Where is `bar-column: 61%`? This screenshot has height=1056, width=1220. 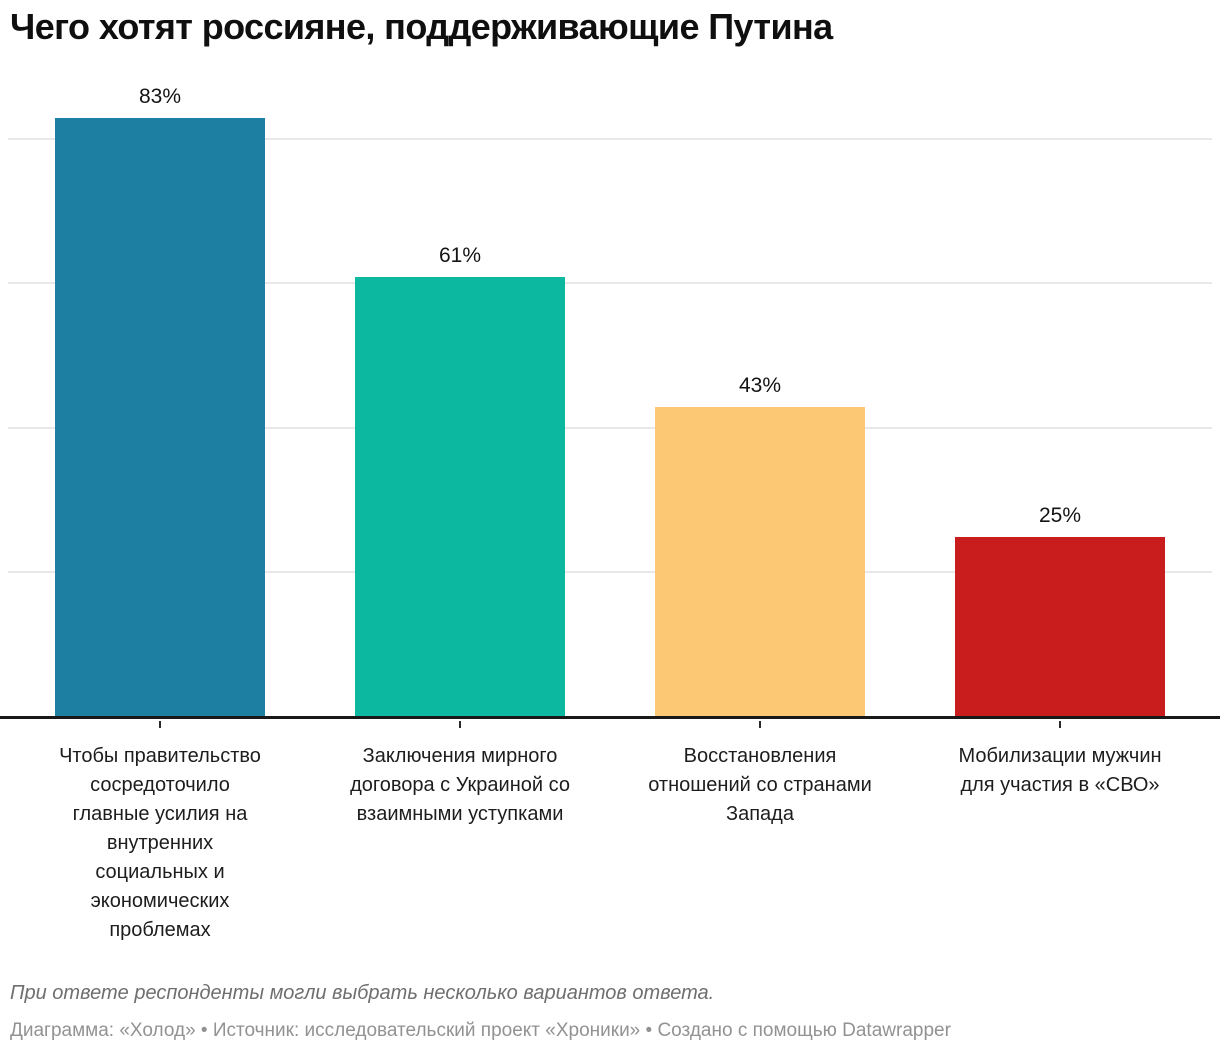 bar-column: 61% is located at coordinates (460, 409).